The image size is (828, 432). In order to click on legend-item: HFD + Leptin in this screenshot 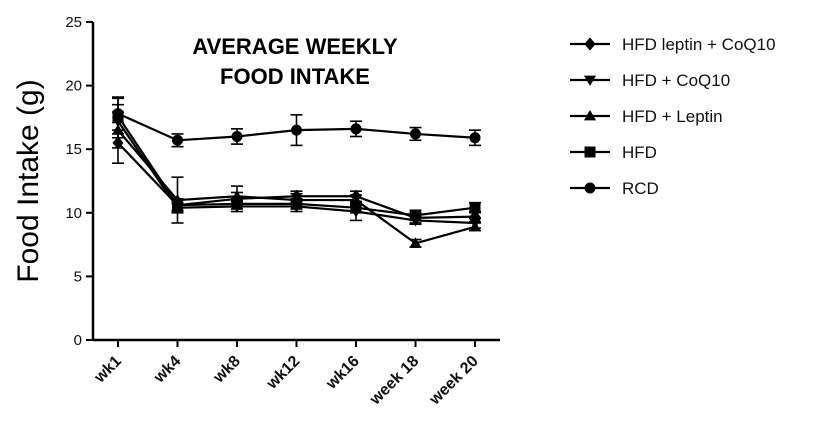, I will do `click(646, 116)`.